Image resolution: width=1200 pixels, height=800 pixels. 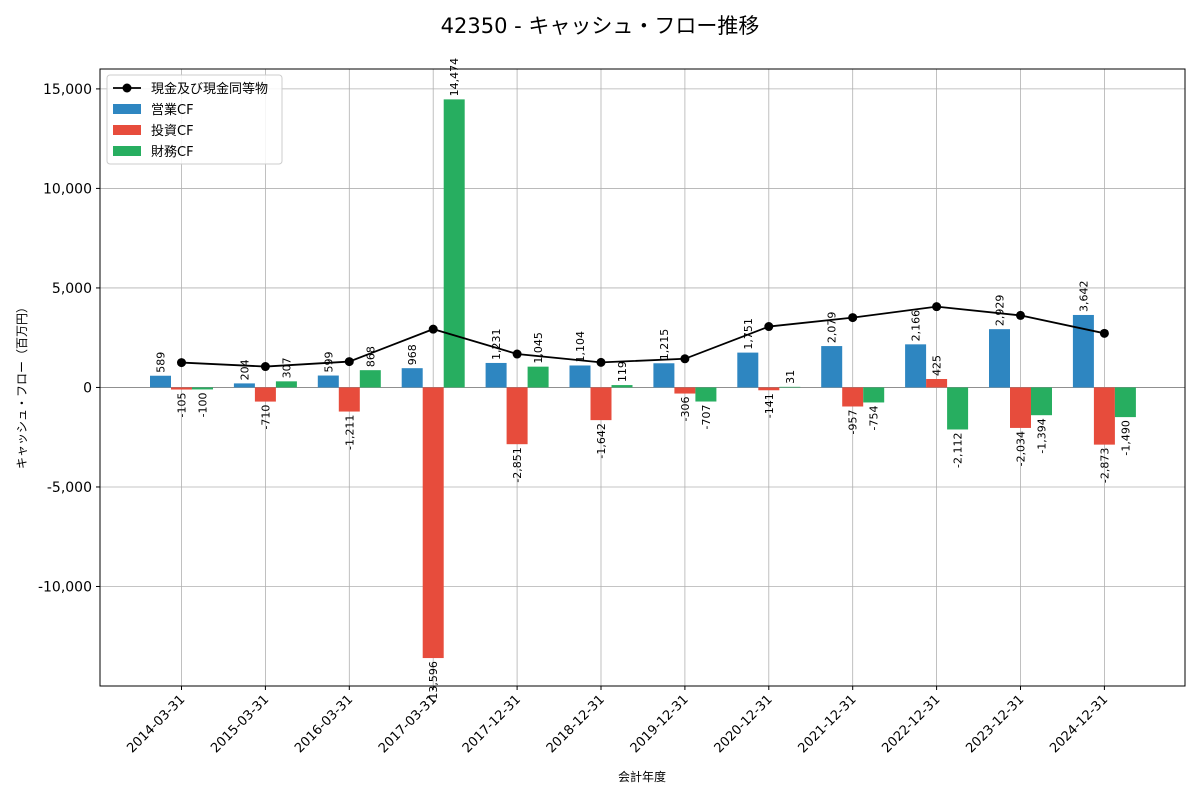 I want to click on bar-value-label: 2,166, so click(x=916, y=326).